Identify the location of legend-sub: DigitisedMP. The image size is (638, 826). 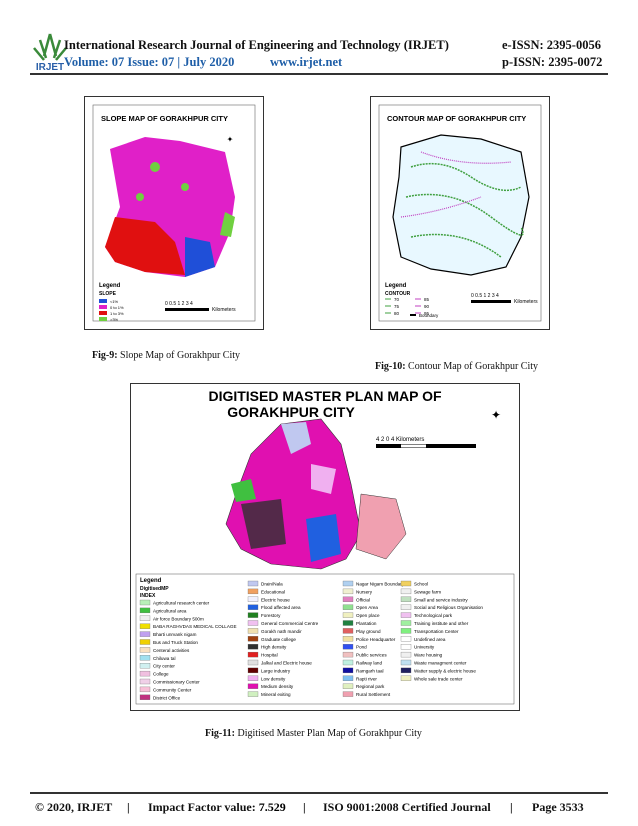
(154, 589).